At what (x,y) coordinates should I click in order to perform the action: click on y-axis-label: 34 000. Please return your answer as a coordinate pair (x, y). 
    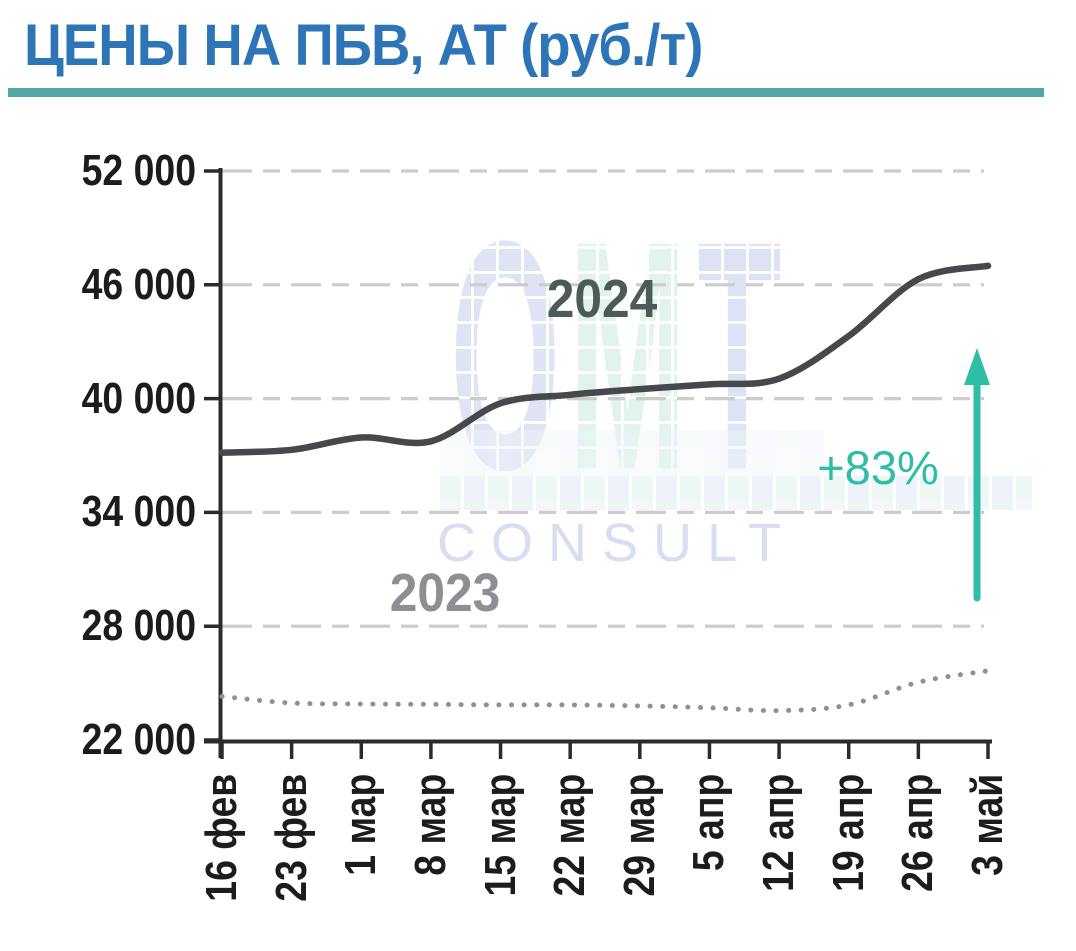
    Looking at the image, I should click on (138, 512).